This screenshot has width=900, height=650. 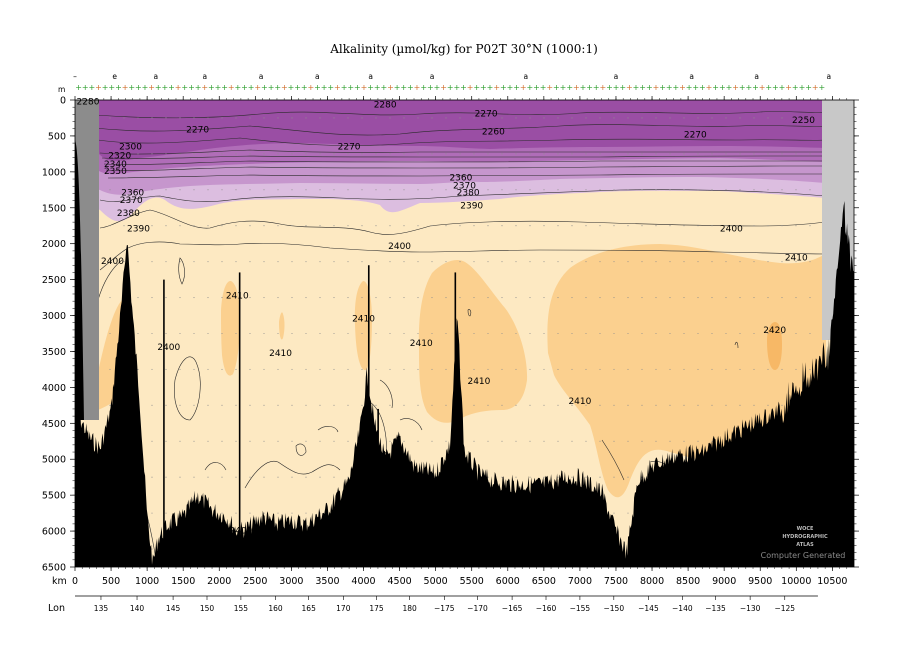 What do you see at coordinates (282, 326) in the screenshot?
I see `band-2410-small` at bounding box center [282, 326].